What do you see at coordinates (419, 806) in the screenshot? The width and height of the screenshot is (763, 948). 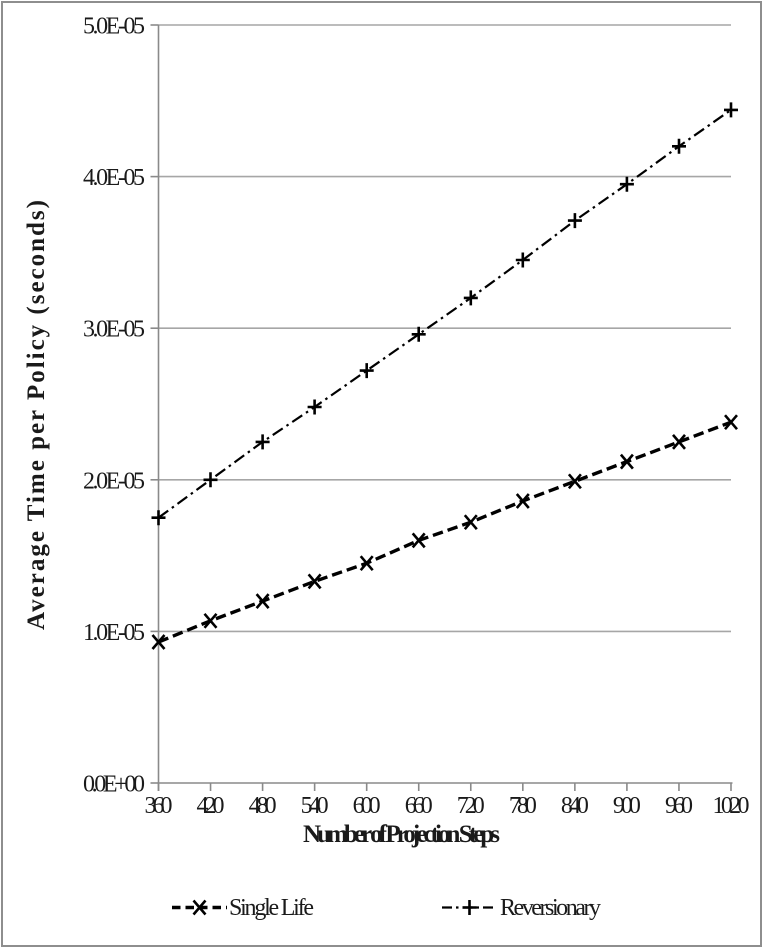 I see `x-tick-label: 660` at bounding box center [419, 806].